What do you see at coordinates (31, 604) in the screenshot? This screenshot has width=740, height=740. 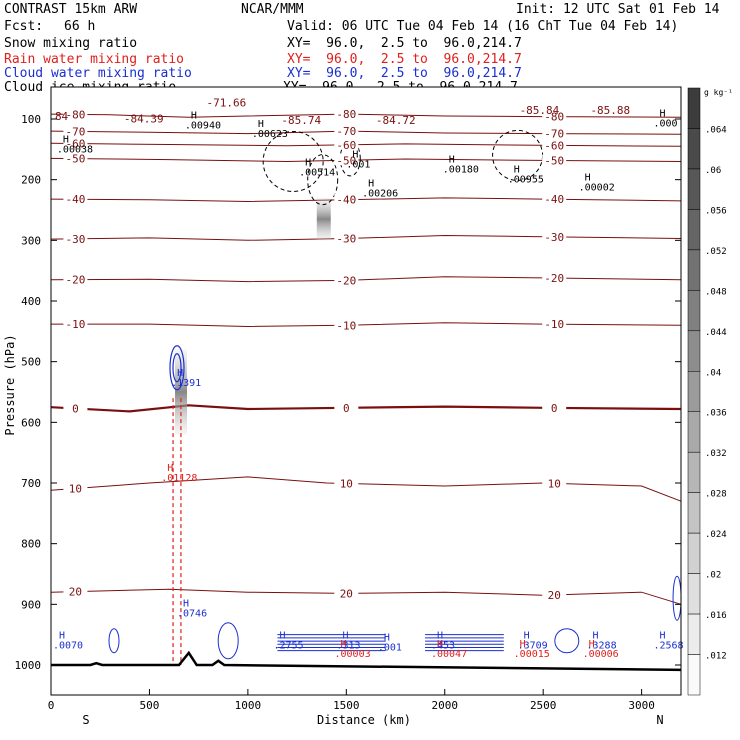 I see `y-tick-label: 900` at bounding box center [31, 604].